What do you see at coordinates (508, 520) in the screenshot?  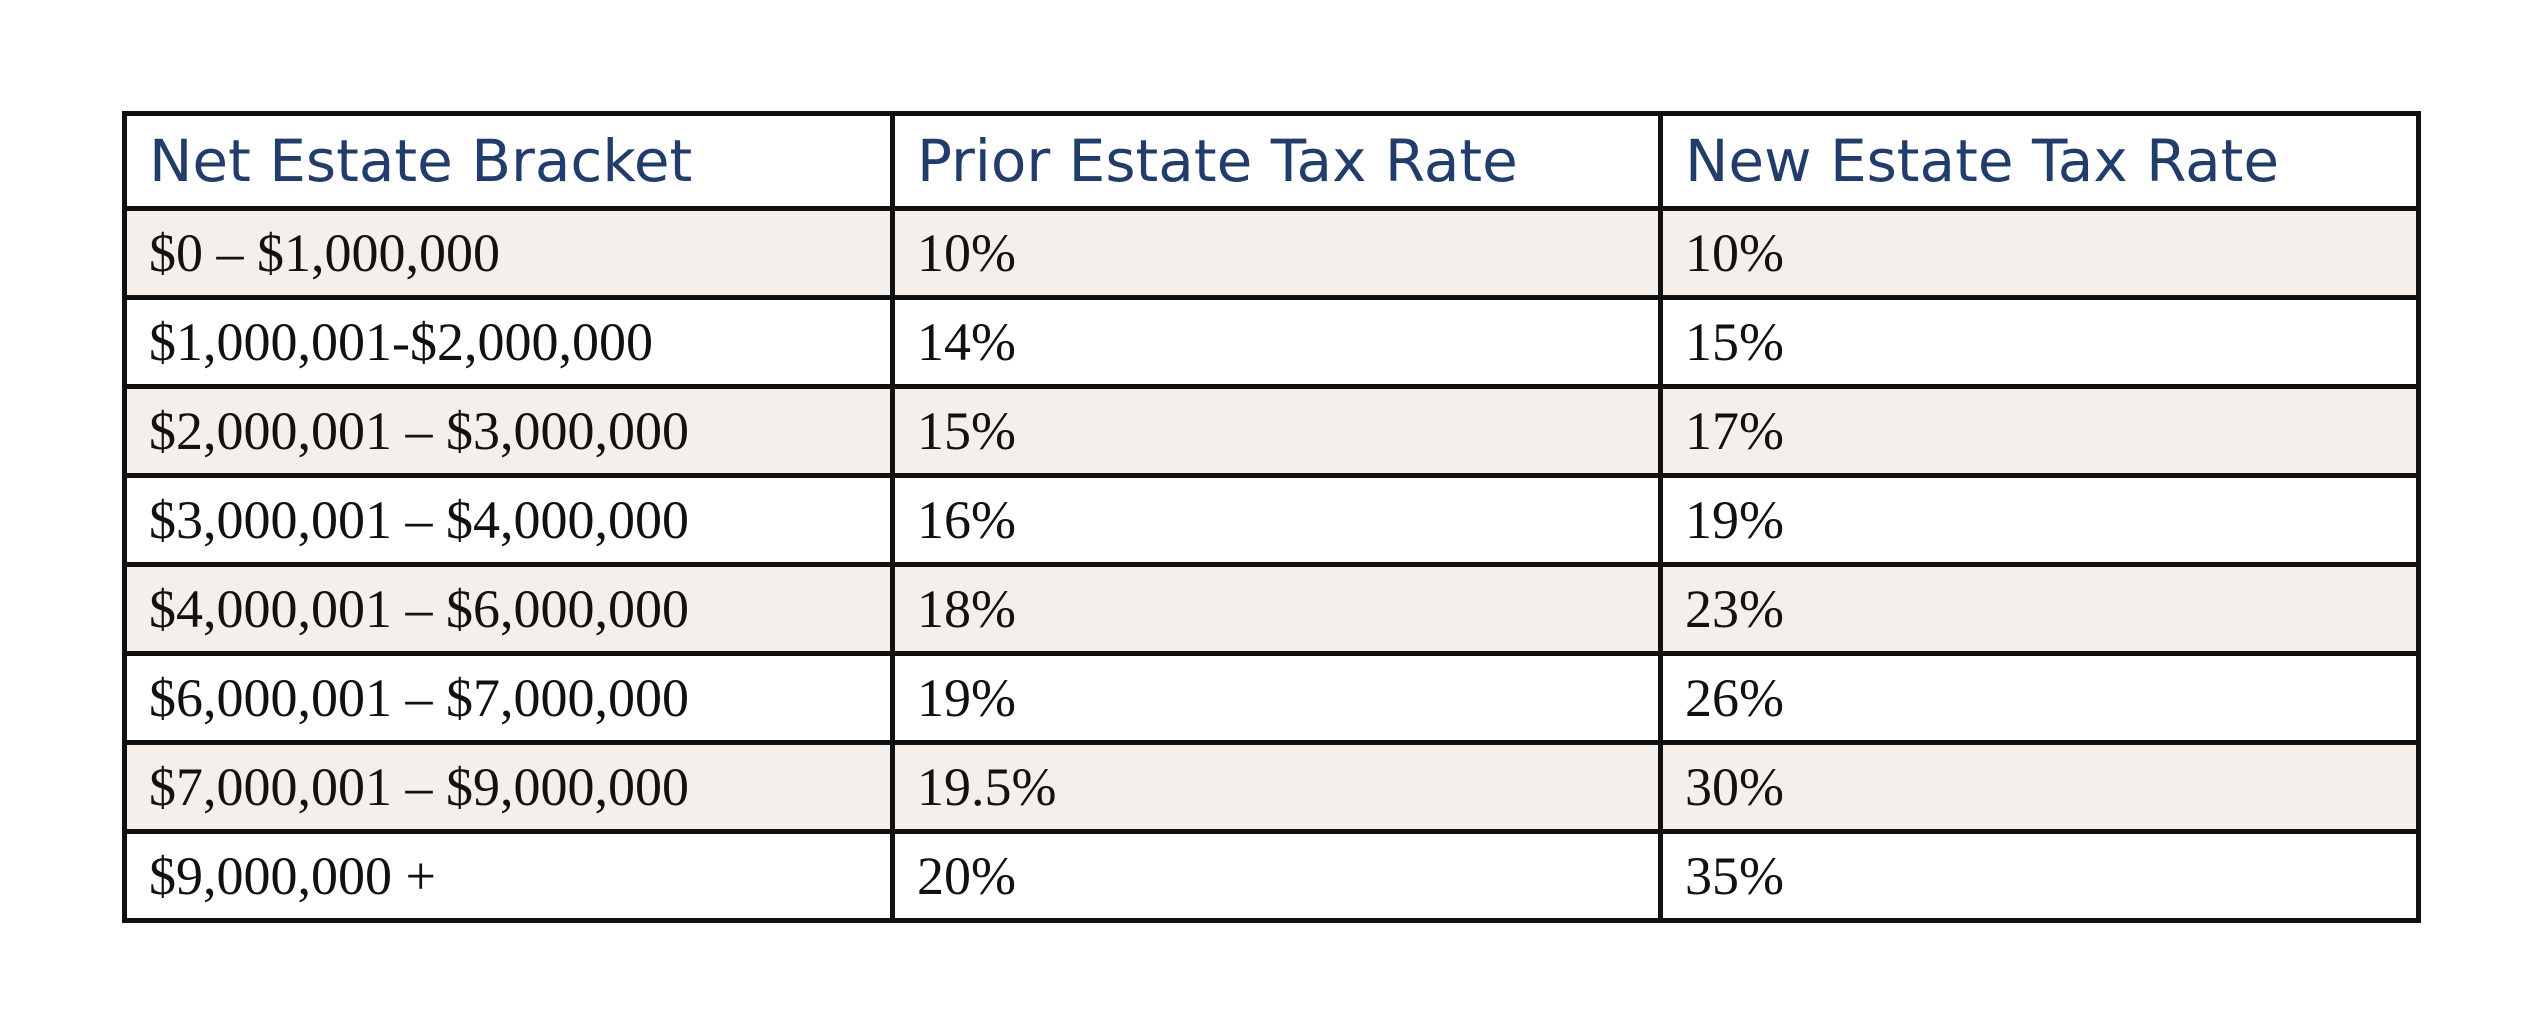 I see `bracket-cell: $3,000,001 – $4,000,000` at bounding box center [508, 520].